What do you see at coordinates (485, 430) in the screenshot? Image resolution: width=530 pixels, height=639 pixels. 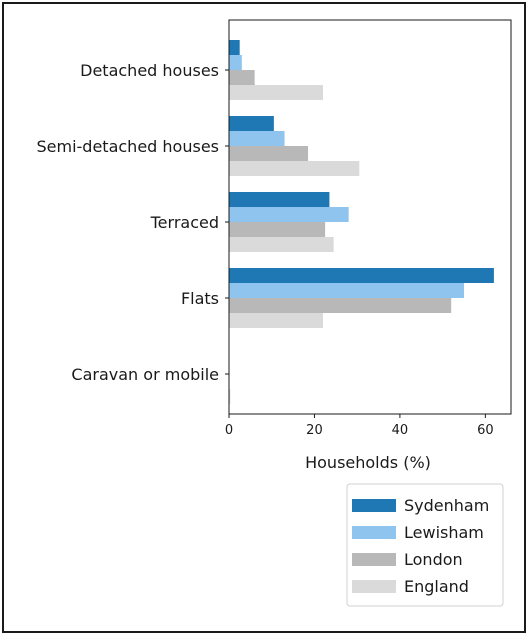 I see `x-tick-label: 60` at bounding box center [485, 430].